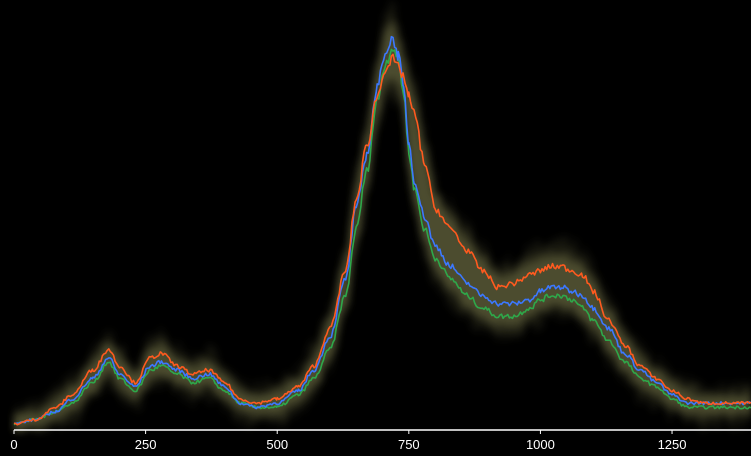 Image resolution: width=751 pixels, height=456 pixels. Describe the element at coordinates (540, 444) in the screenshot. I see `x-tick-label-1000: 1000` at that location.